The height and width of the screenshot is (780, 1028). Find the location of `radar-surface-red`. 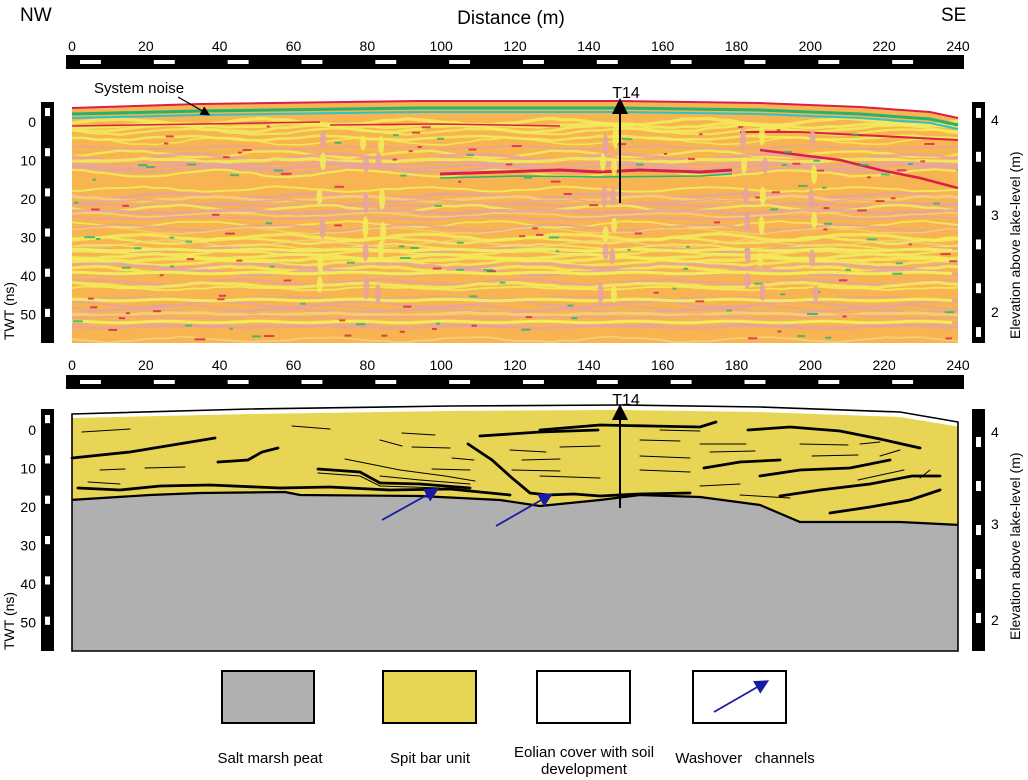

radar-surface-red is located at coordinates (515, 109).